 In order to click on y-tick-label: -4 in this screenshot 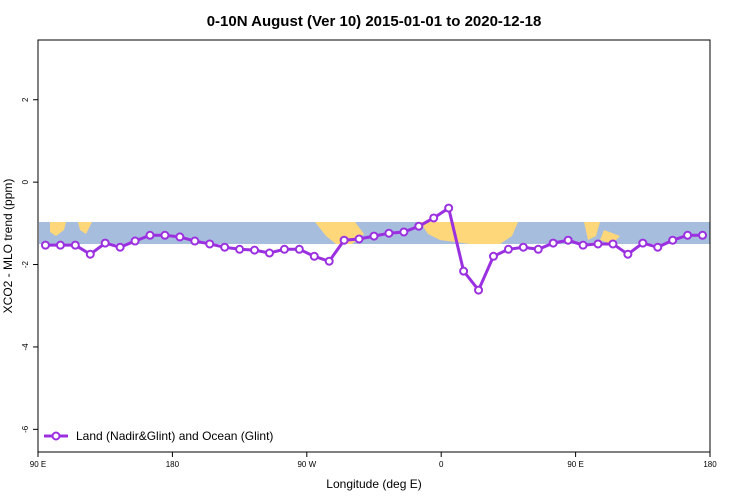, I will do `click(25, 347)`.